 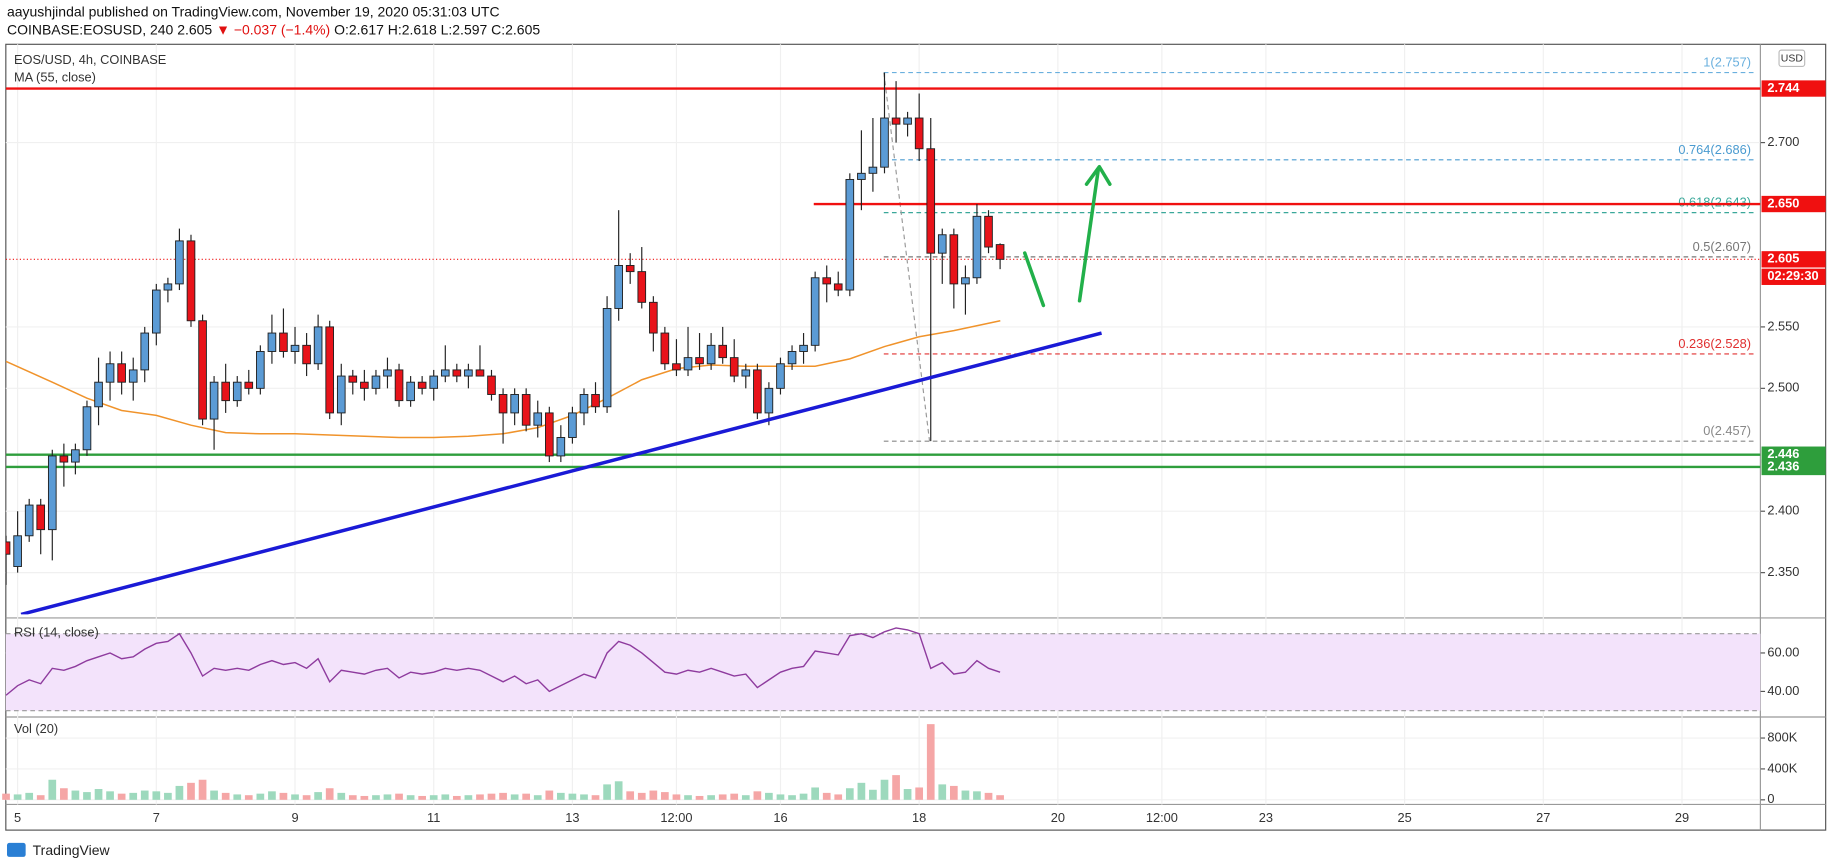 I want to click on footer: TradingView, so click(x=72, y=850).